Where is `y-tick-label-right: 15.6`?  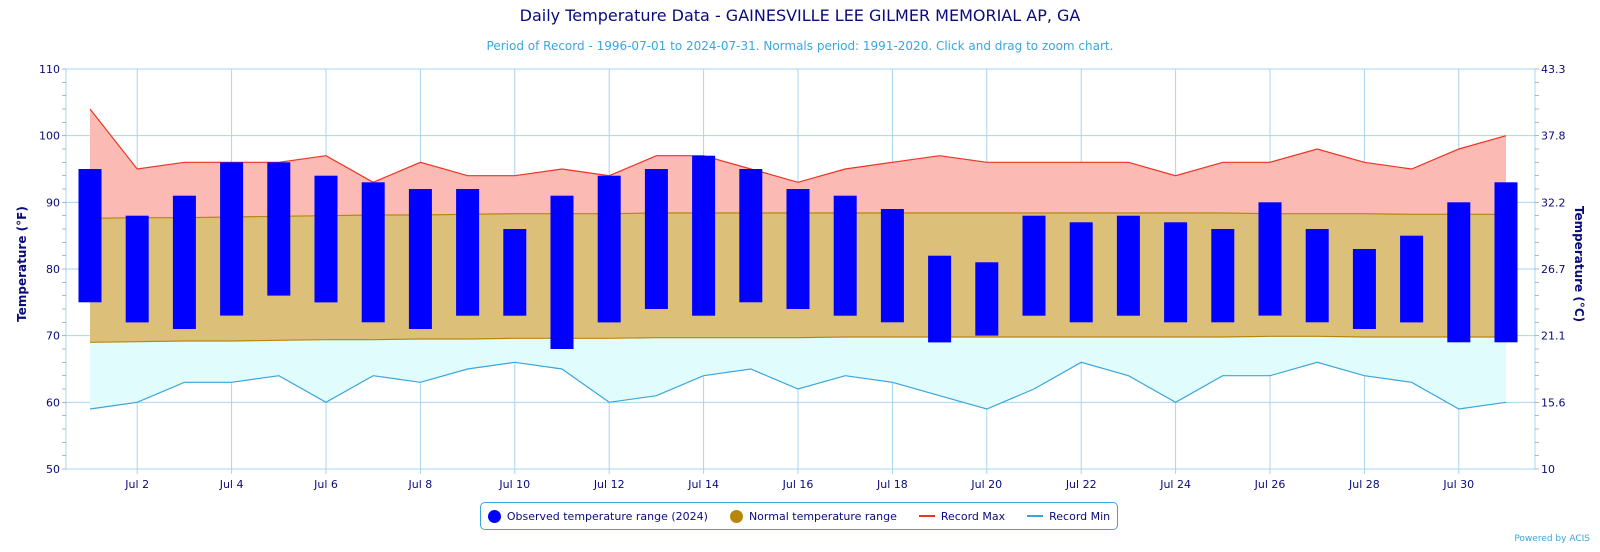
y-tick-label-right: 15.6 is located at coordinates (1553, 402).